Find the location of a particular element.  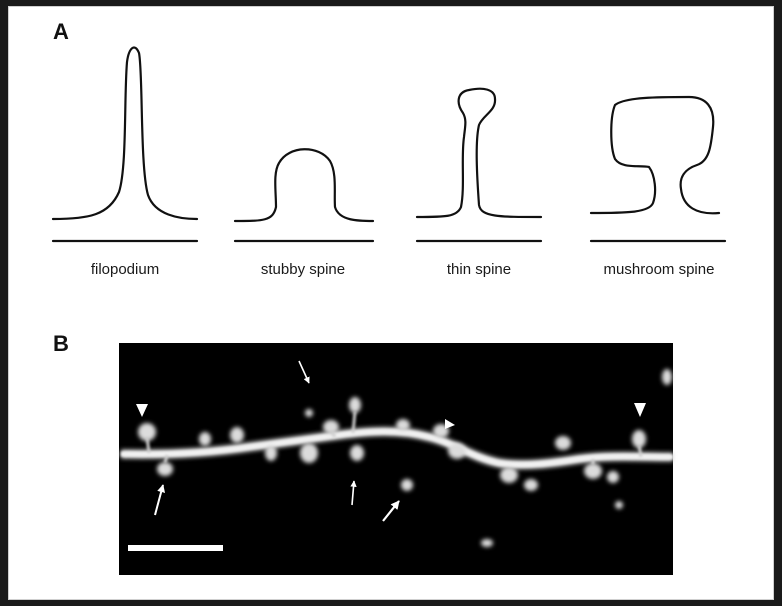

arrowhead-left is located at coordinates (142, 410).